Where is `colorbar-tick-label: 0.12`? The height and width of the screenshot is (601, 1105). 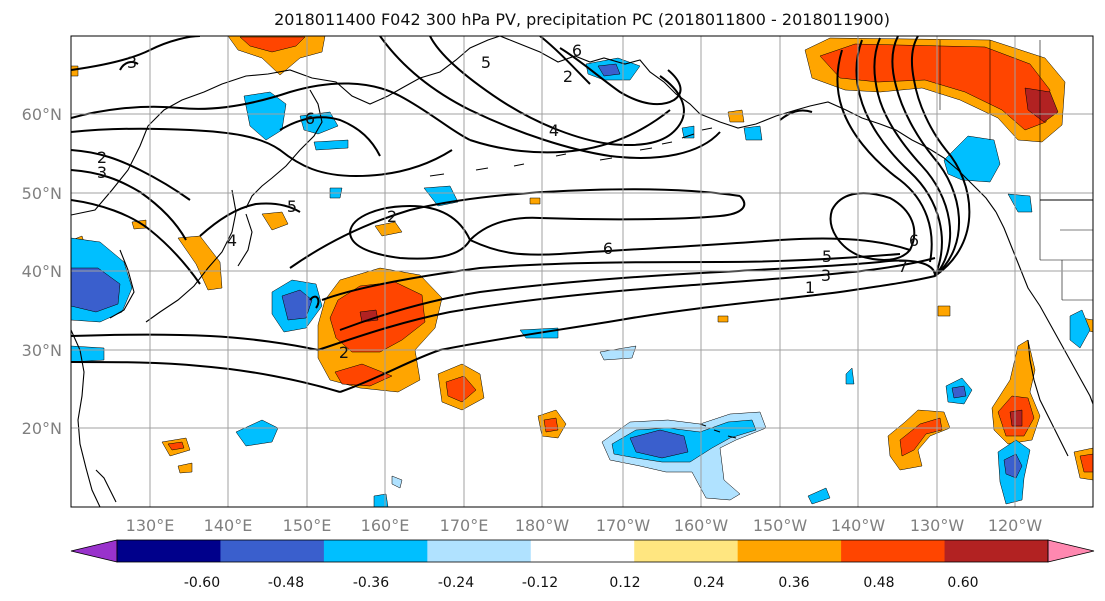 colorbar-tick-label: 0.12 is located at coordinates (624, 583).